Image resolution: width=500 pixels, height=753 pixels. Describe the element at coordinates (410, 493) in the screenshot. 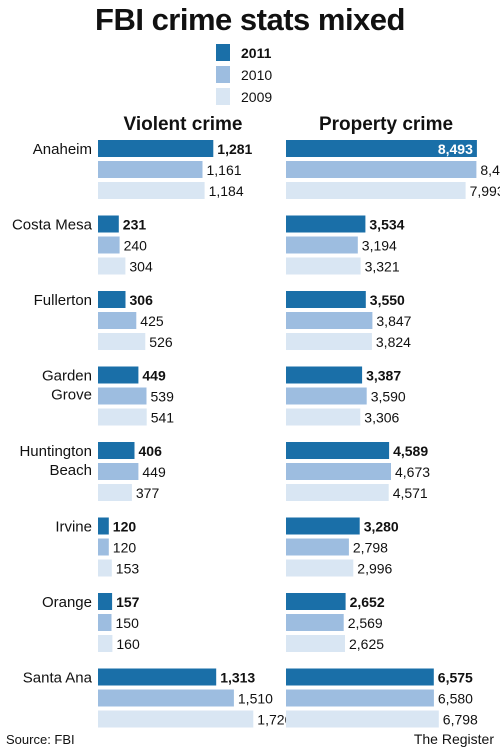

I see `property-value-label: 4,571` at that location.